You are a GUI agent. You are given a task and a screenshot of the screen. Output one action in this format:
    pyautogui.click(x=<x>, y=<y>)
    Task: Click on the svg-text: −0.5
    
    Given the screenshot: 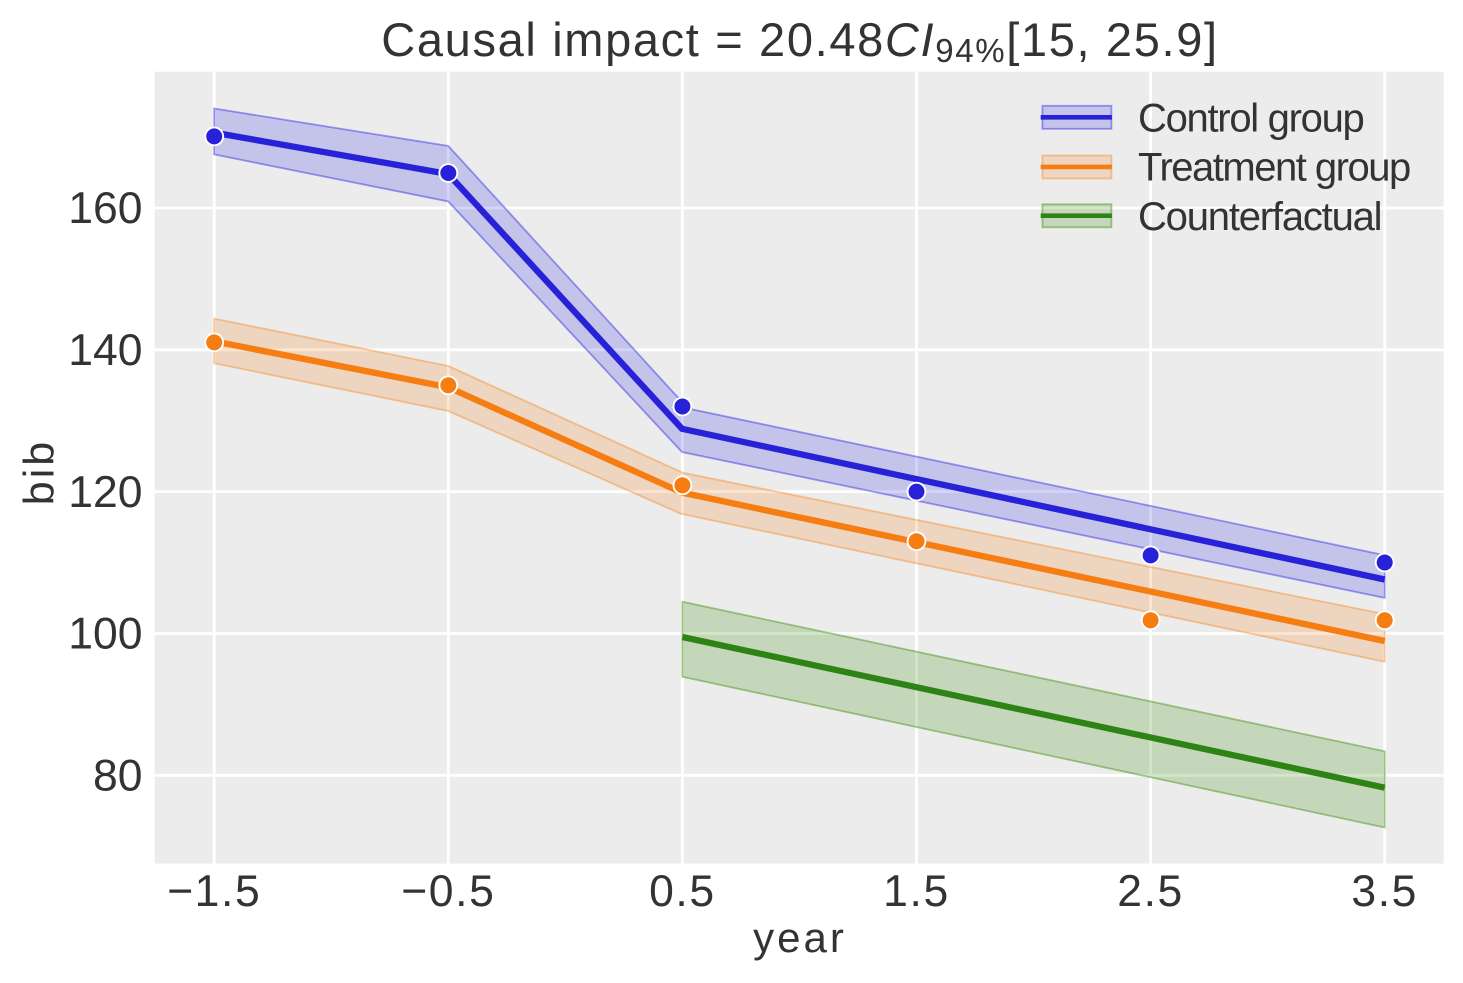 What is the action you would take?
    pyautogui.click(x=448, y=891)
    